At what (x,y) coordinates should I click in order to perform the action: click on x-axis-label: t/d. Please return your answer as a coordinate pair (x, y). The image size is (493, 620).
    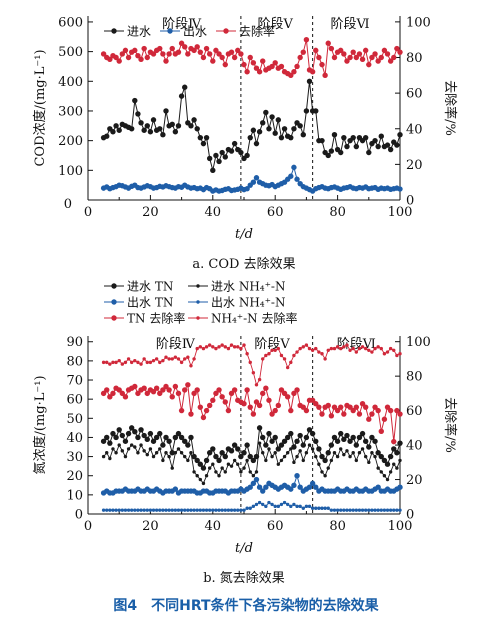
    Looking at the image, I should click on (244, 548).